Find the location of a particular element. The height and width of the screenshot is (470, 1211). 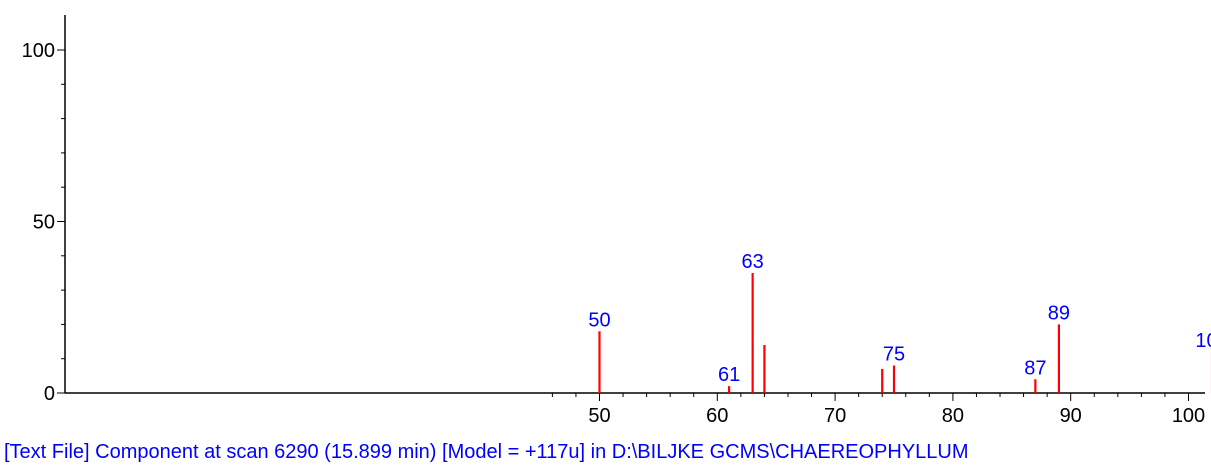

x-tick-label: 70 is located at coordinates (835, 416).